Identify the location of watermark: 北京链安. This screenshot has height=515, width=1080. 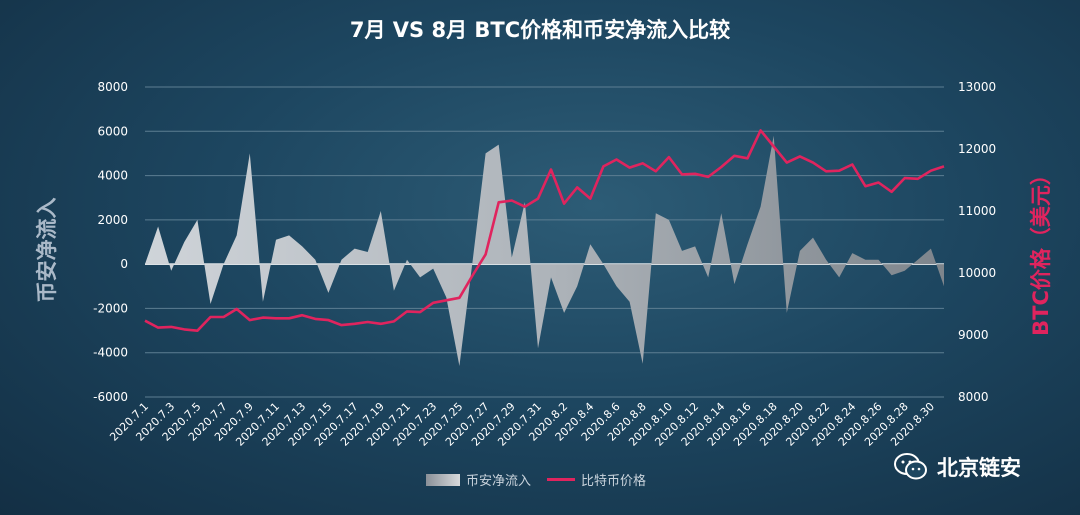
(957, 467).